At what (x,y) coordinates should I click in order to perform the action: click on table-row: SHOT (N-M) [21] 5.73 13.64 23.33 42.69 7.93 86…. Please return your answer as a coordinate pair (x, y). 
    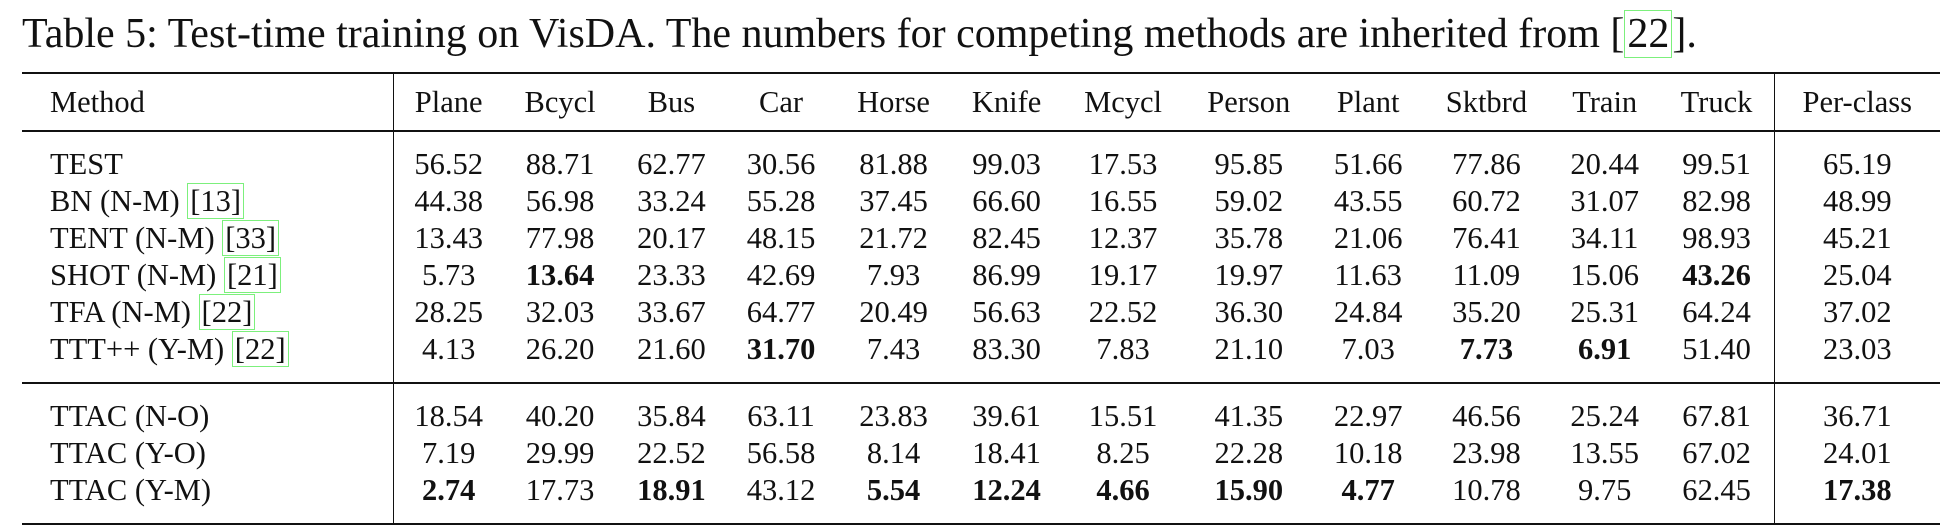
    Looking at the image, I should click on (981, 275).